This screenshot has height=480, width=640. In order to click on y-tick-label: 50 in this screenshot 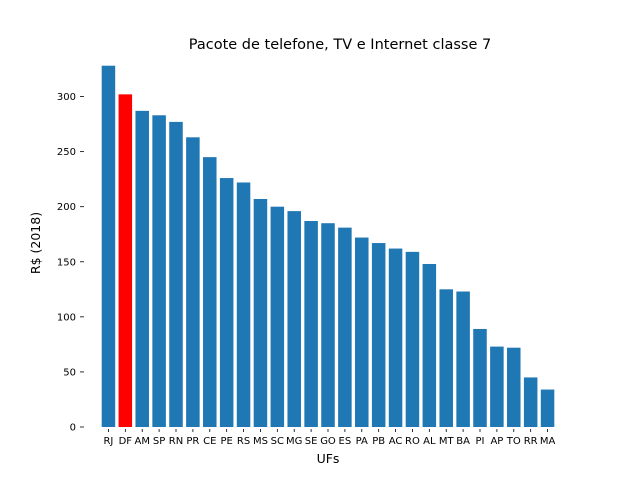, I will do `click(69, 372)`.